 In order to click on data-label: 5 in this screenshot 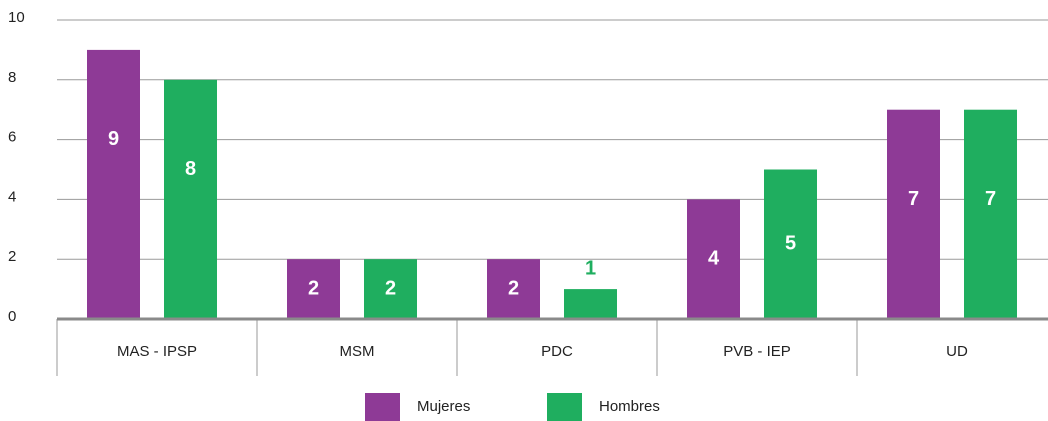, I will do `click(790, 244)`.